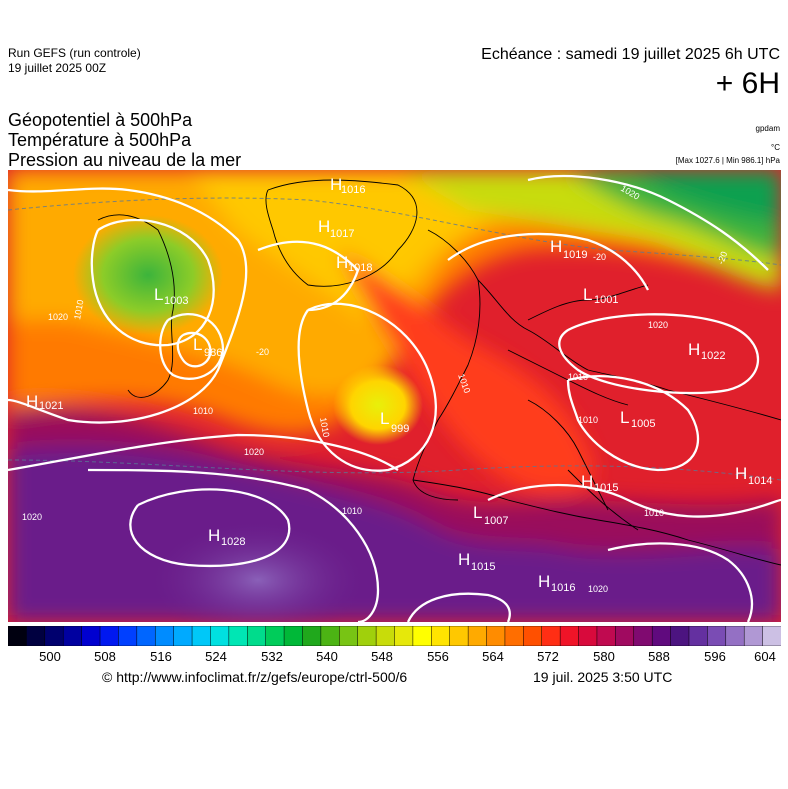  Describe the element at coordinates (354, 263) in the screenshot. I see `high-pressure-center: H 1018` at that location.